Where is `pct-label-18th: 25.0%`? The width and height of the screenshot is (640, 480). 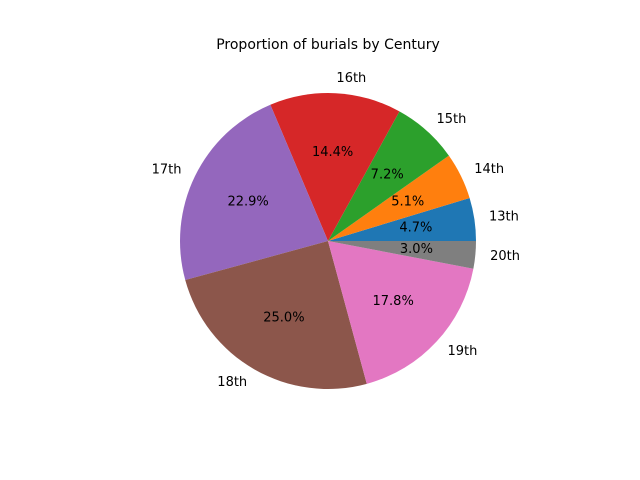 pct-label-18th: 25.0% is located at coordinates (283, 318).